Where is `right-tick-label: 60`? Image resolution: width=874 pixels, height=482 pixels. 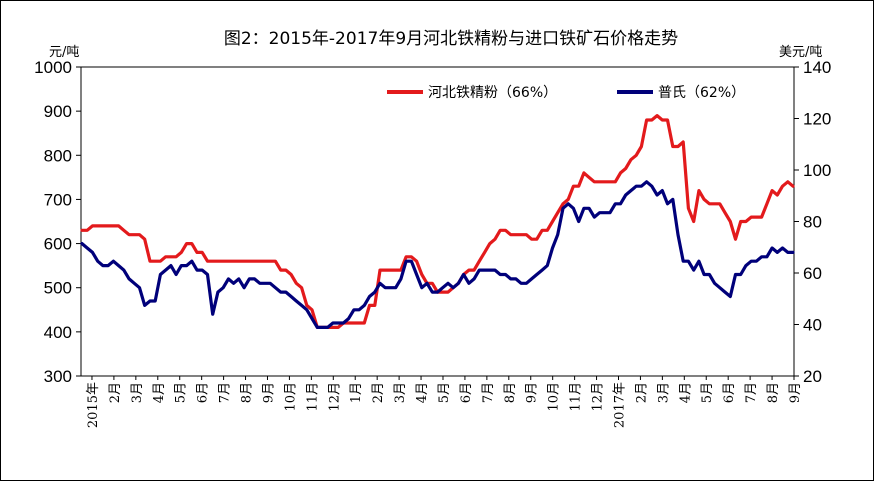
right-tick-label: 60 is located at coordinates (812, 273).